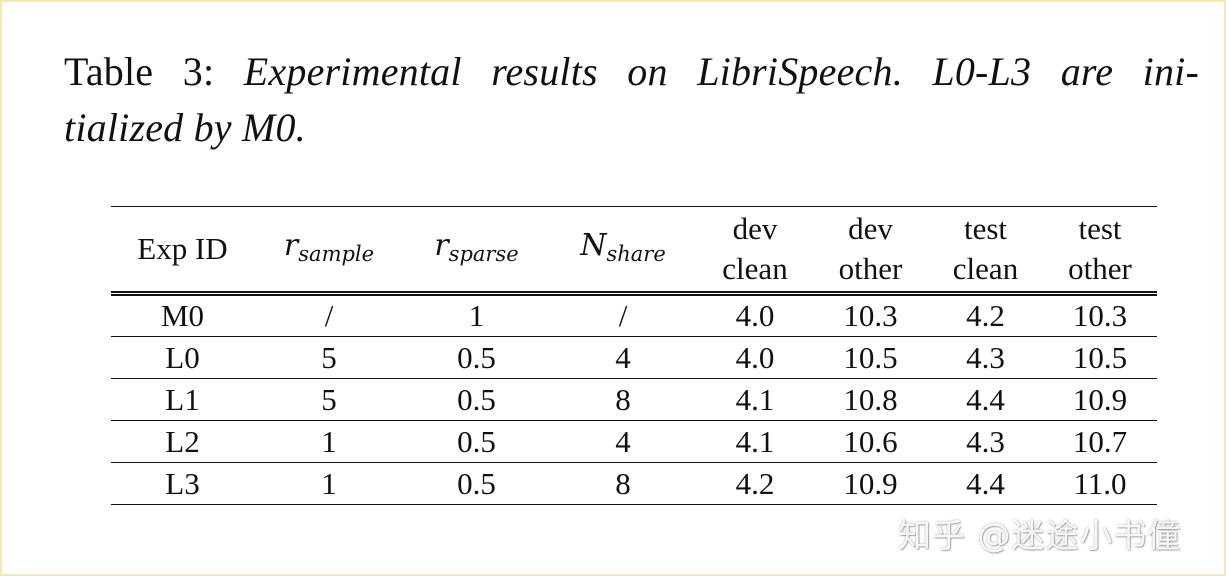 The height and width of the screenshot is (576, 1226). What do you see at coordinates (755, 268) in the screenshot?
I see `header-dev-clean-line2: clean` at bounding box center [755, 268].